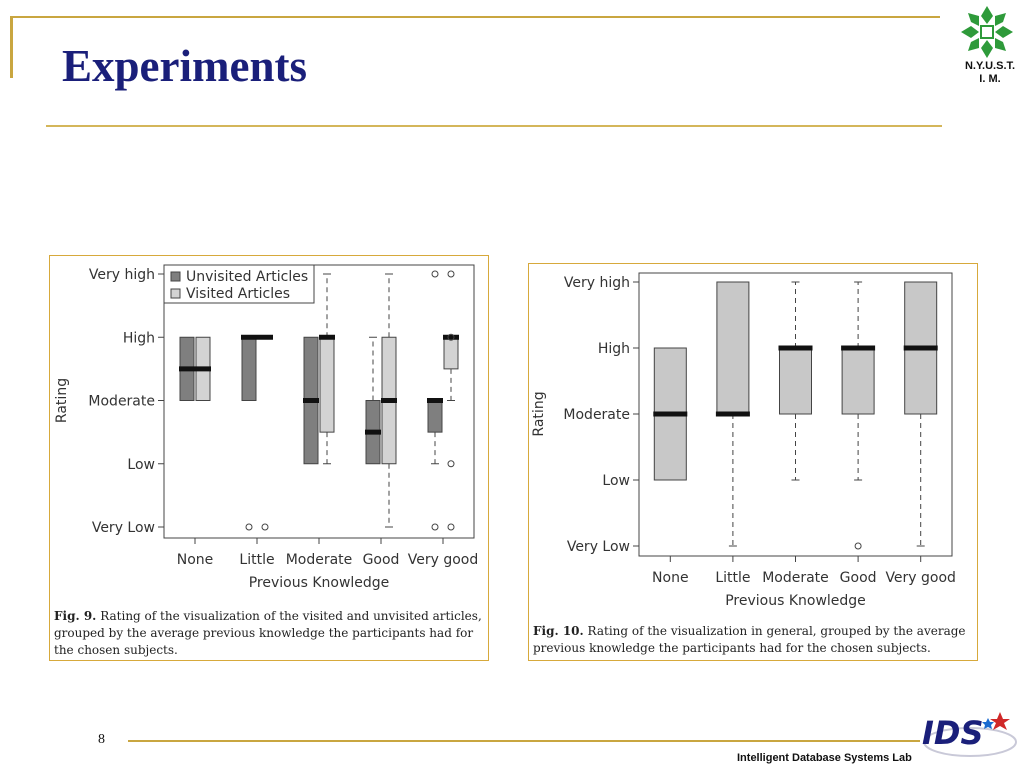 The image size is (1024, 768). Describe the element at coordinates (75, 616) in the screenshot. I see `figure-9-label: Fig. 9.` at that location.